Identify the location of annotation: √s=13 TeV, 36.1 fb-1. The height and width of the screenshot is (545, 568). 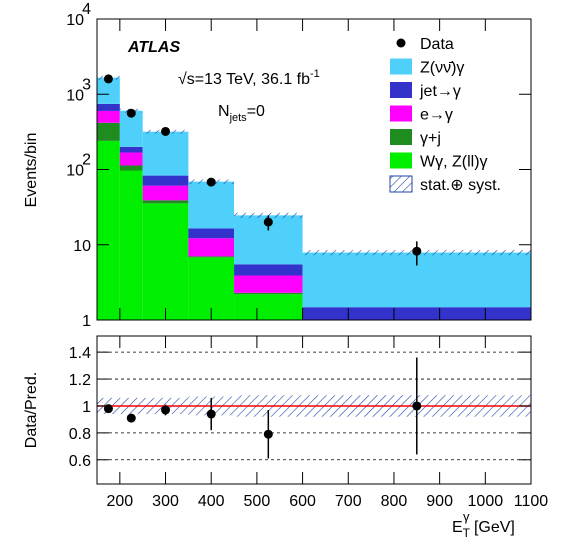
(249, 78).